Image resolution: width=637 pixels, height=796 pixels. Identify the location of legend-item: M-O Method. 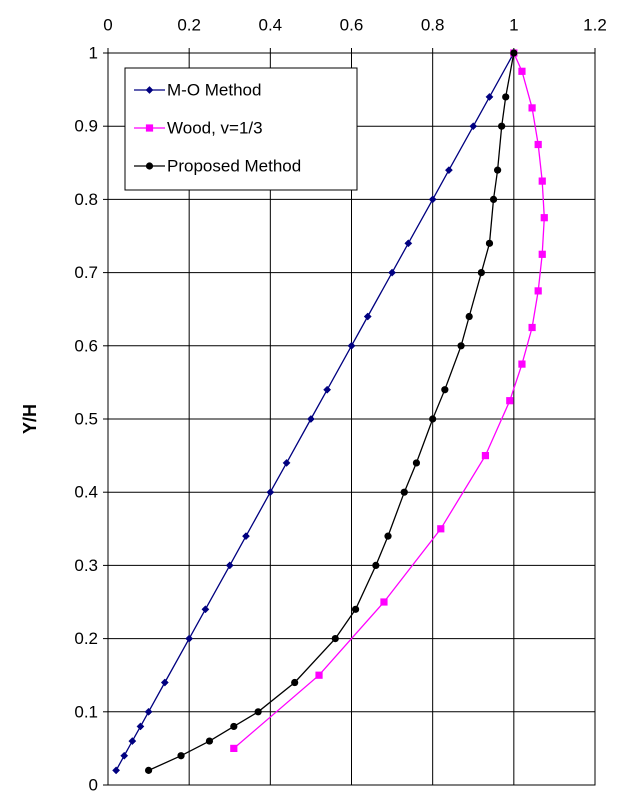
(197, 90).